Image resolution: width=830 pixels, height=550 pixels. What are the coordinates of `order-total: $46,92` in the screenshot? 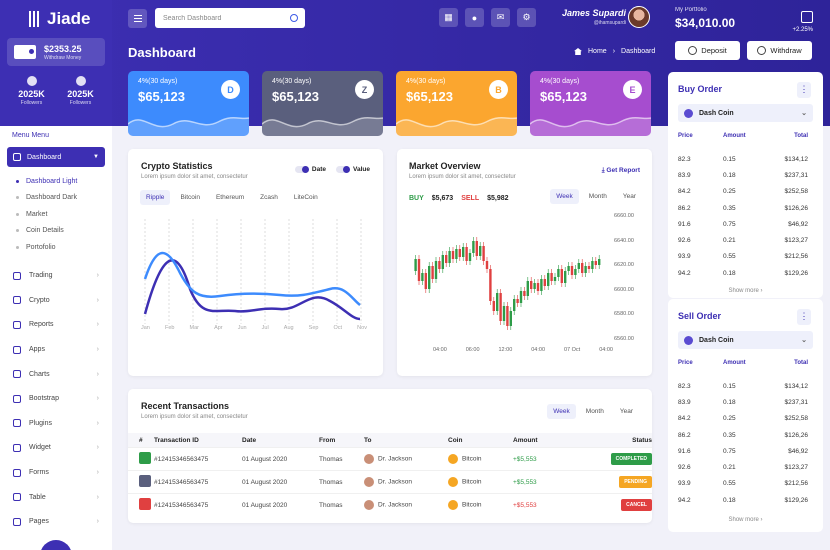 It's located at (798, 451).